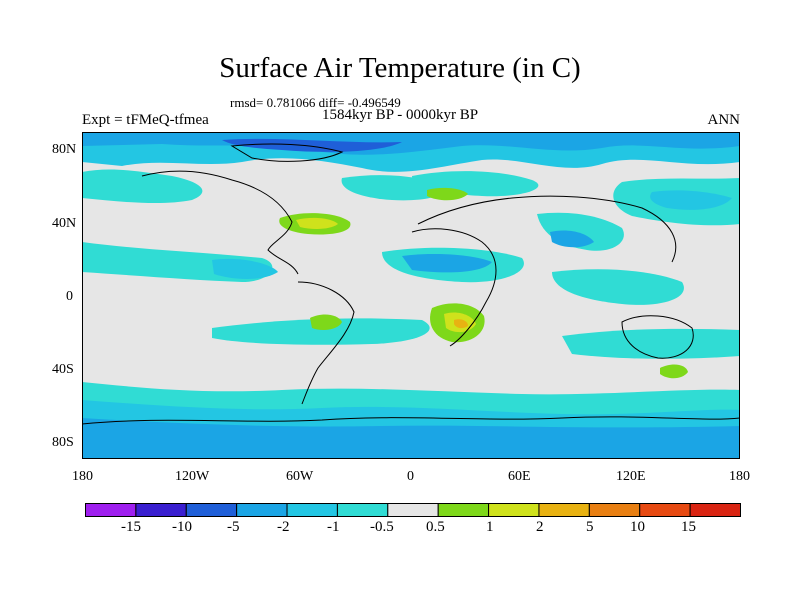  What do you see at coordinates (688, 527) in the screenshot?
I see `colorbar-label-15: 15` at bounding box center [688, 527].